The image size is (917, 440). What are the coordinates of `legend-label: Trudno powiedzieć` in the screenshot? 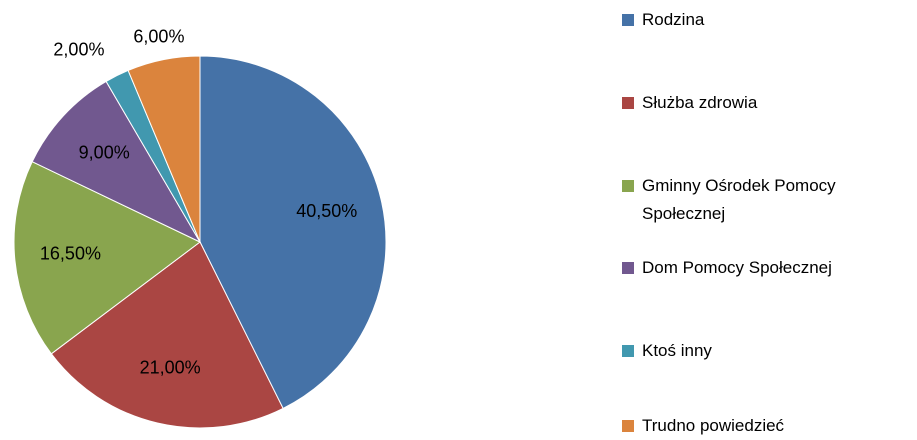 It's located at (713, 425).